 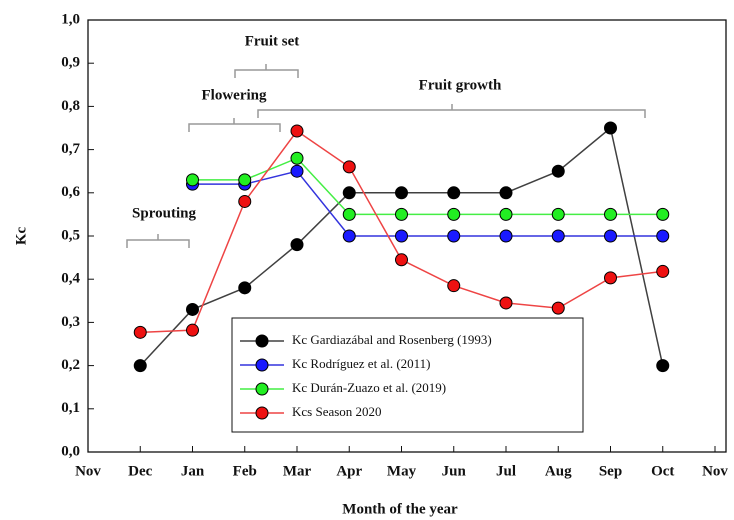 What do you see at coordinates (245, 471) in the screenshot?
I see `x-tick-label: Feb` at bounding box center [245, 471].